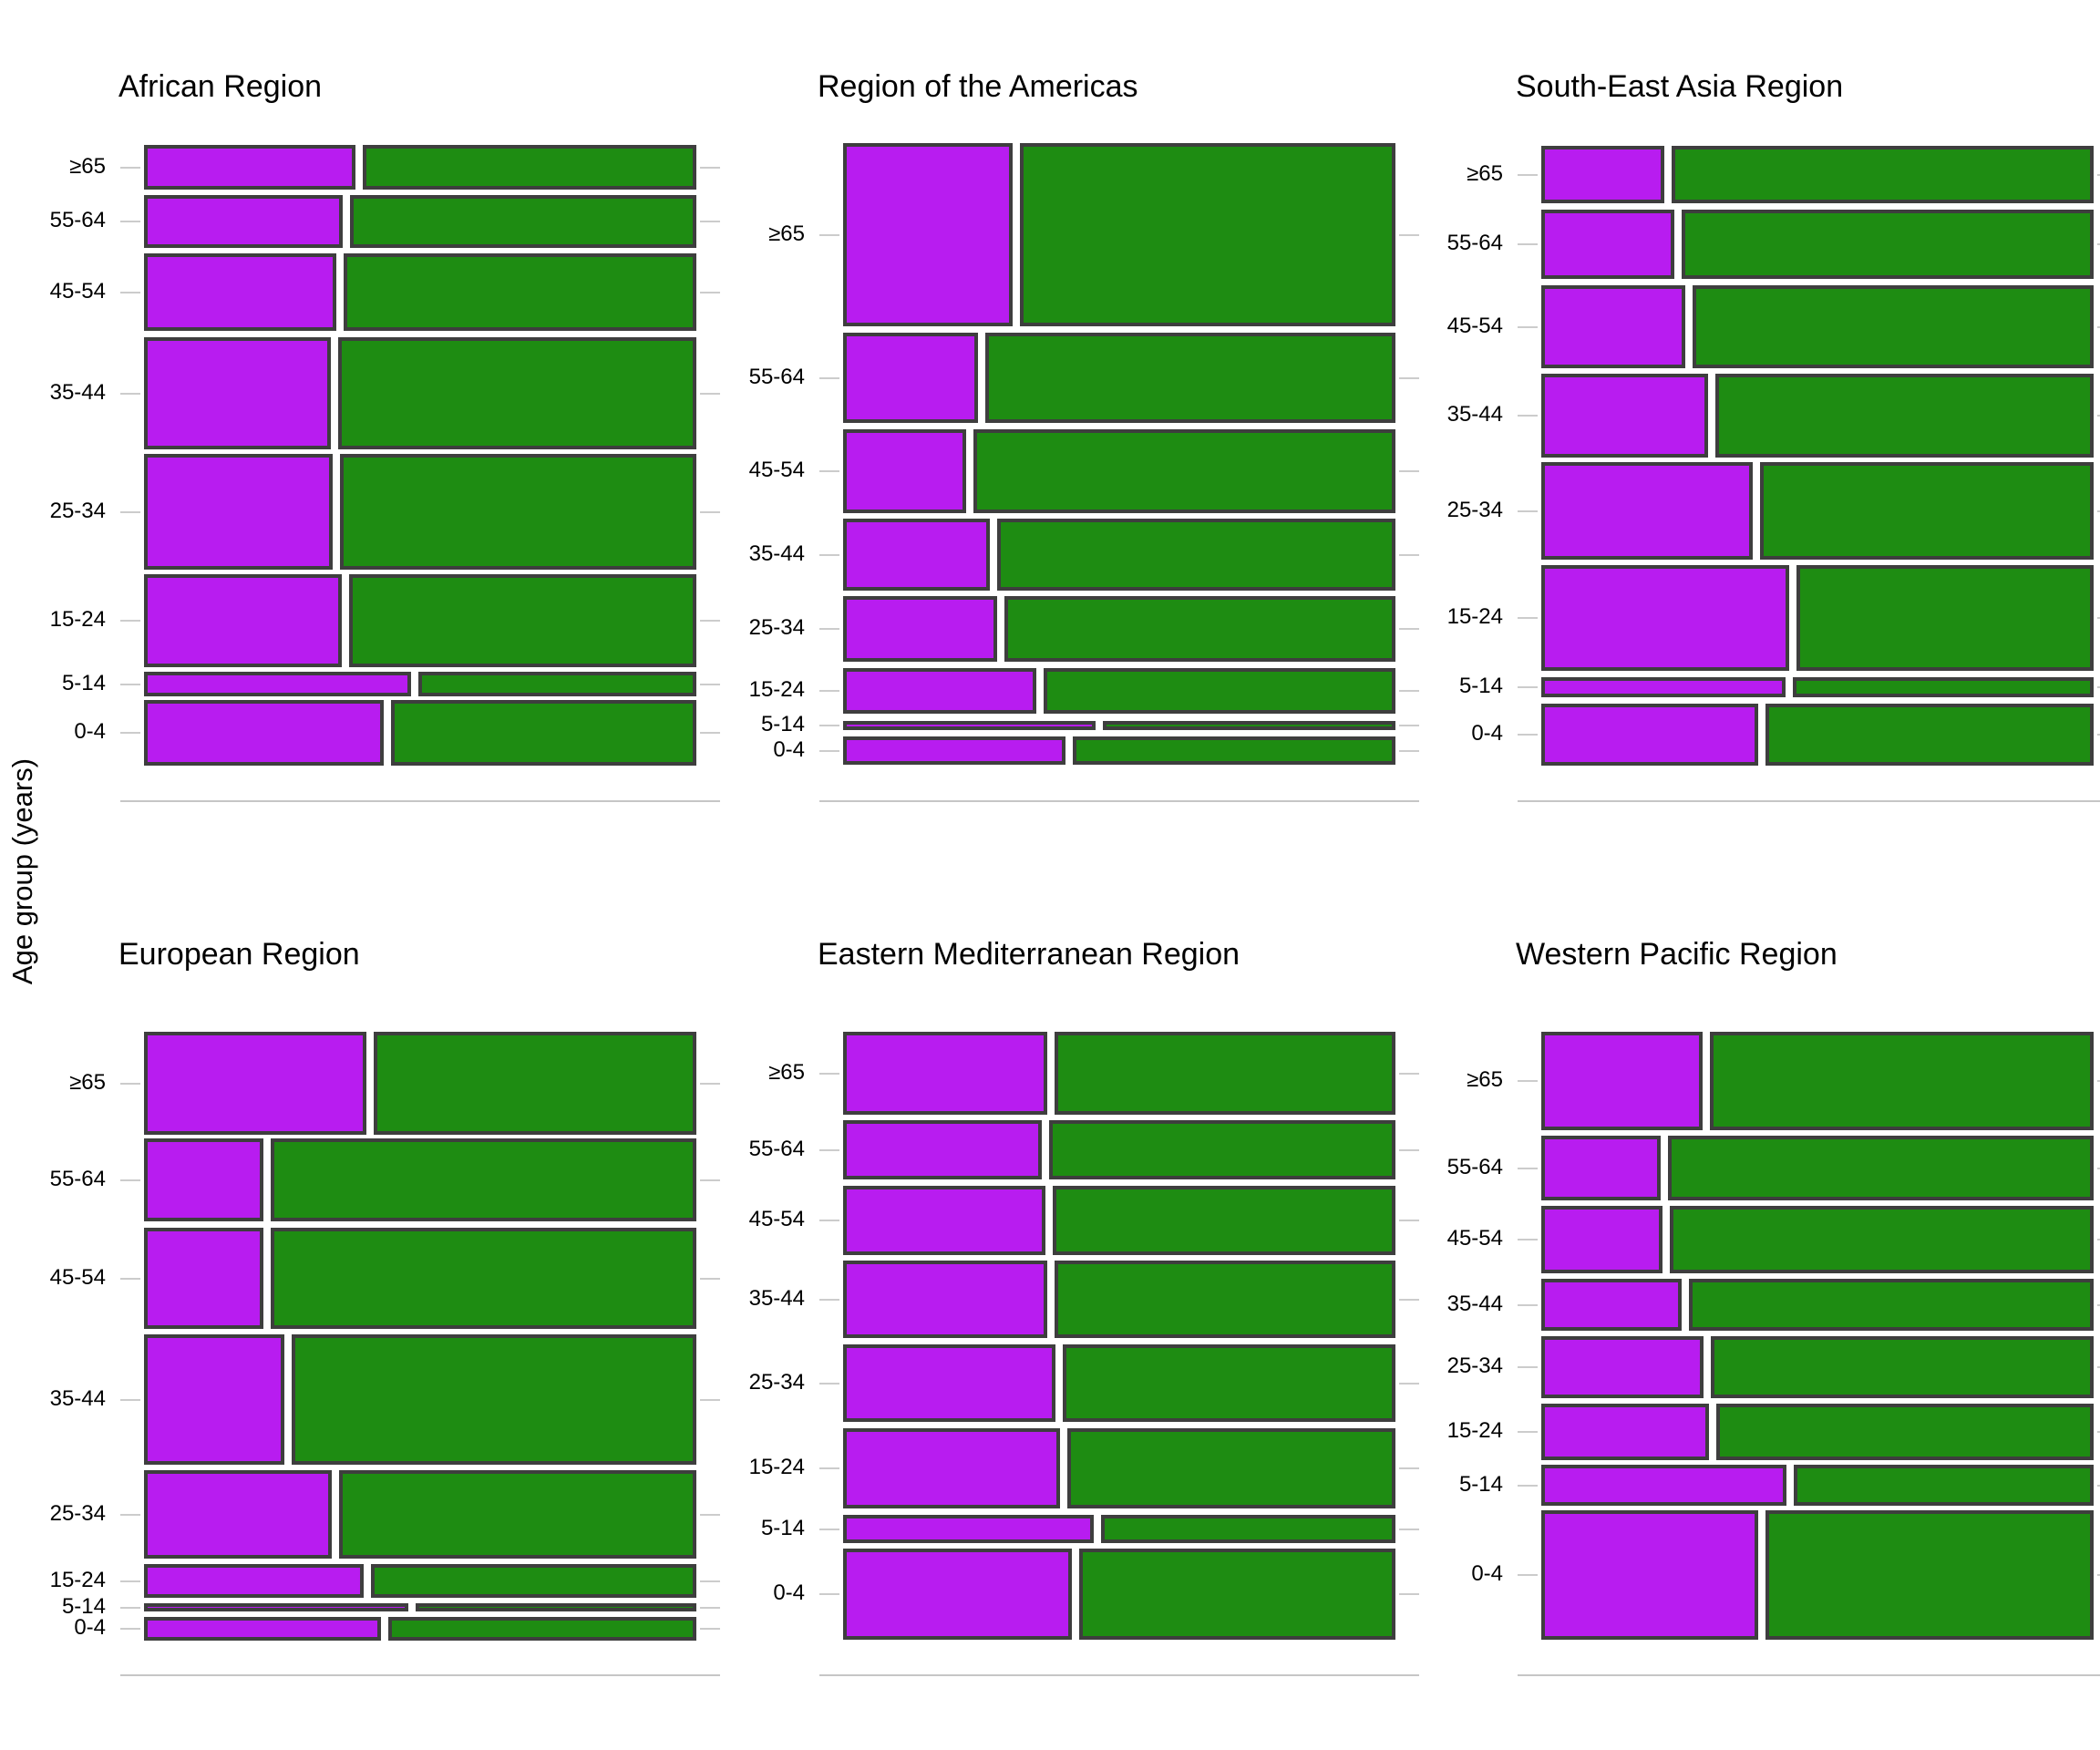 Image resolution: width=2100 pixels, height=1750 pixels. Describe the element at coordinates (787, 1072) in the screenshot. I see `axis-tick-label: ≥65` at that location.